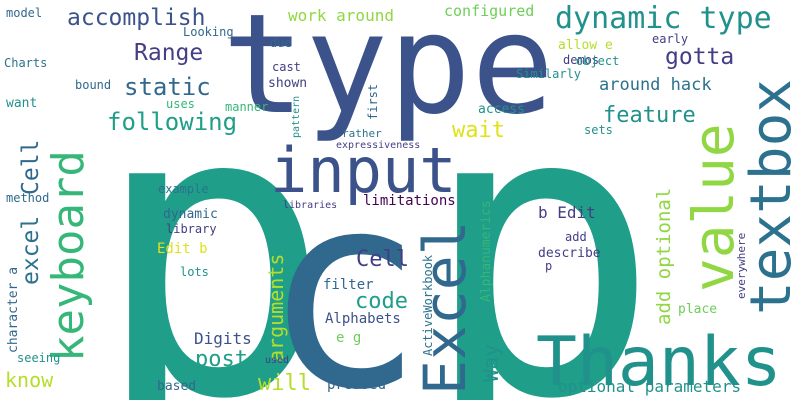 Image resolution: width=800 pixels, height=400 pixels. I want to click on word: everywhere, so click(741, 266).